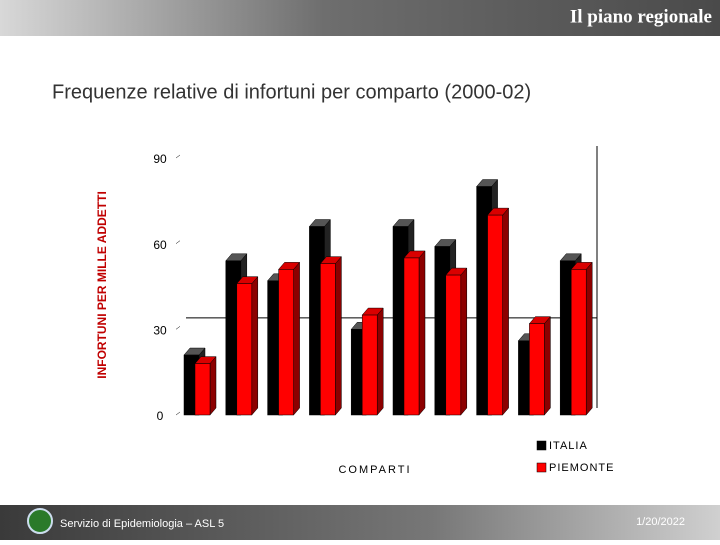 This screenshot has height=545, width=720. What do you see at coordinates (102, 285) in the screenshot?
I see `y-axis-label: INFORTUNI PER MILLE ADDETTI` at bounding box center [102, 285].